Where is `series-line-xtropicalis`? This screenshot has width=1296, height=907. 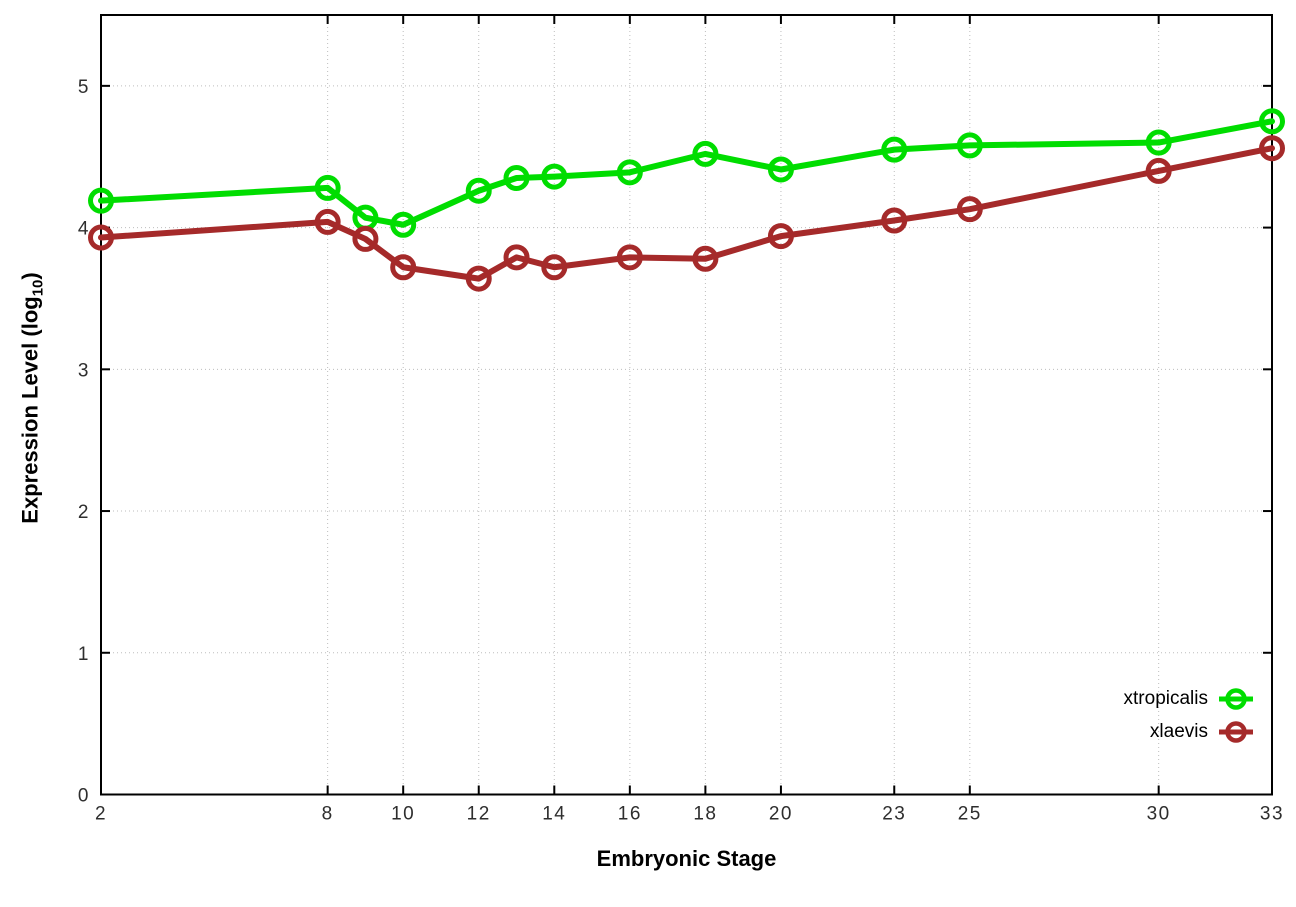
series-line-xtropicalis is located at coordinates (686, 173).